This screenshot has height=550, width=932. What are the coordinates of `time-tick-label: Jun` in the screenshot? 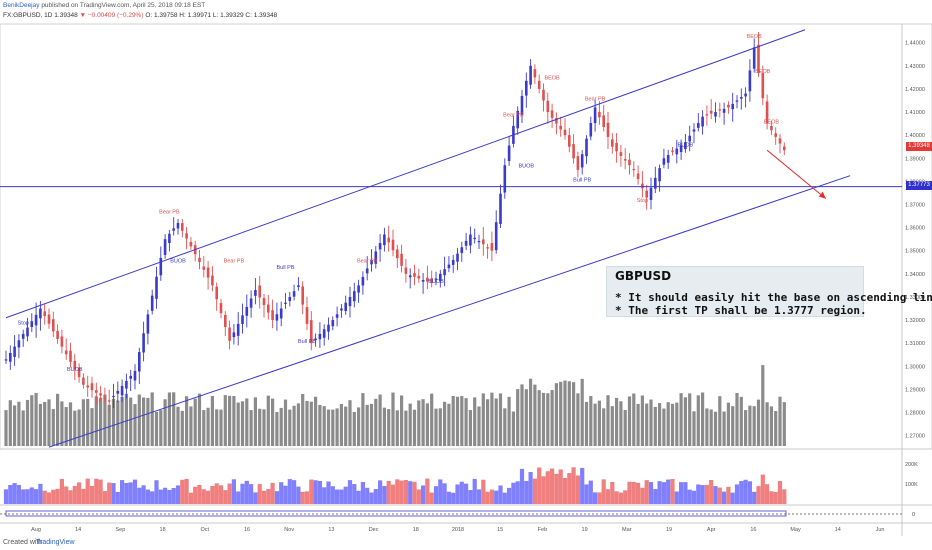 It's located at (880, 530).